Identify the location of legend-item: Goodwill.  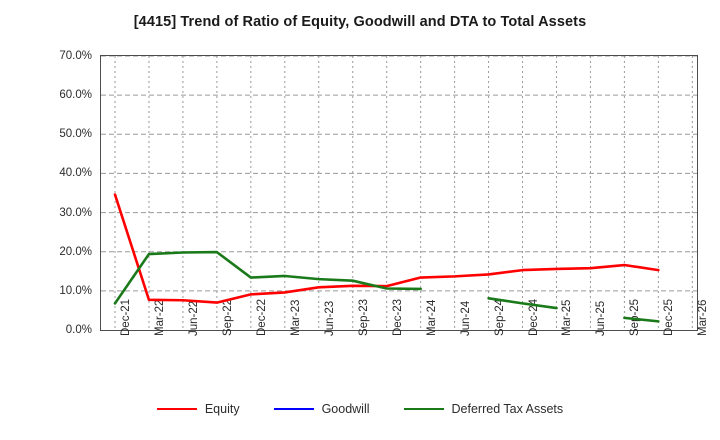
(321, 409).